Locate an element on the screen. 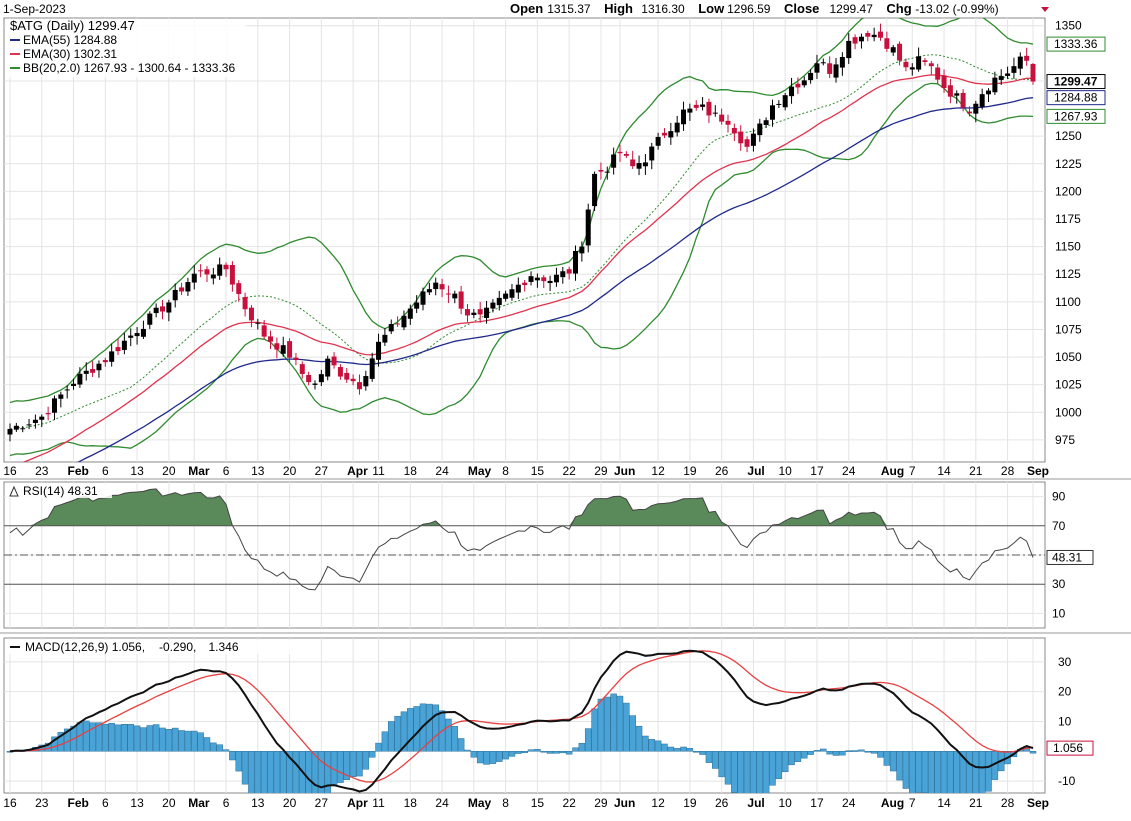 The height and width of the screenshot is (821, 1131). chart-date: 1-Sep-2023 is located at coordinates (34, 9).